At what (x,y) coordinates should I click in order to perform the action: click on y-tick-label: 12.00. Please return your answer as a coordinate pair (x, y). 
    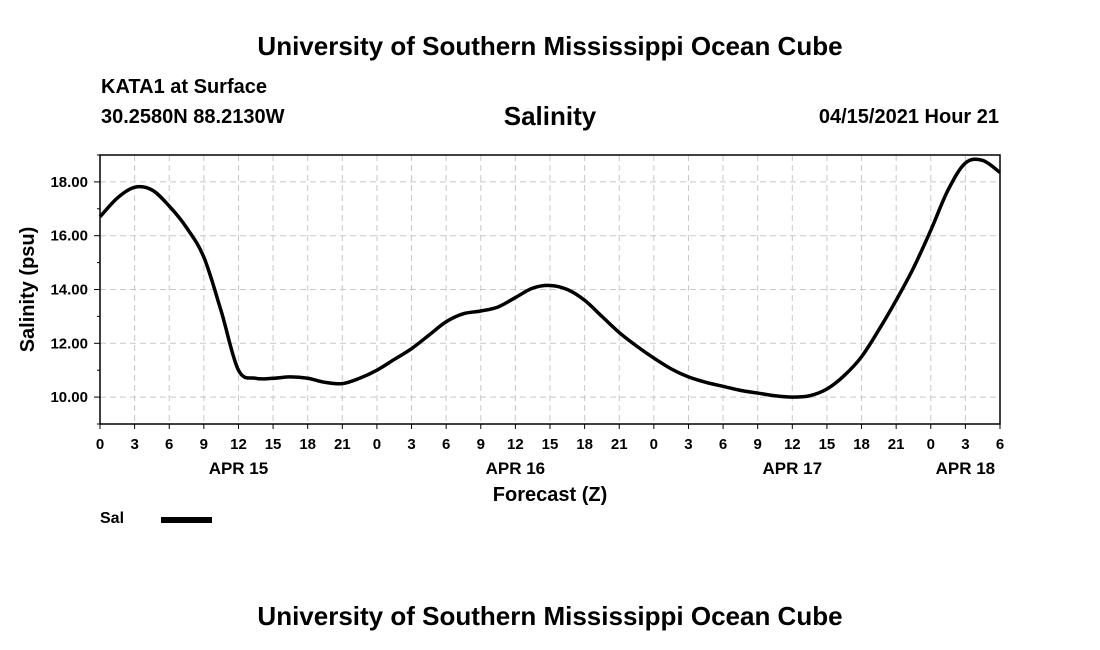
    Looking at the image, I should click on (69, 343).